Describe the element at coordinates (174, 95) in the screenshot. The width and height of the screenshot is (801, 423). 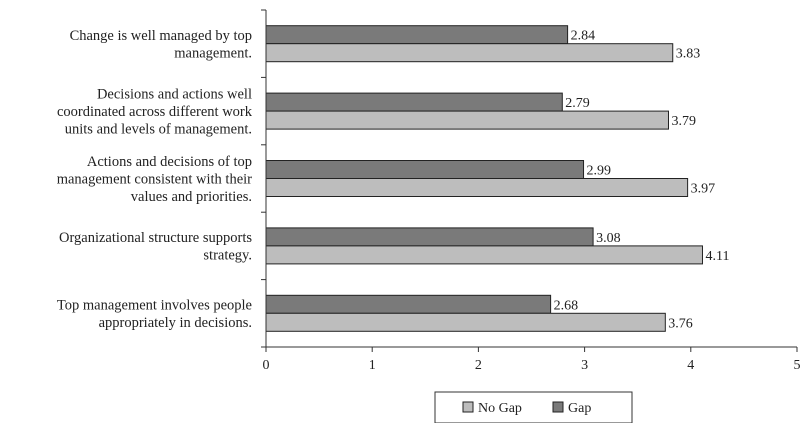
I see `category-label-line: Decisions and actions well` at that location.